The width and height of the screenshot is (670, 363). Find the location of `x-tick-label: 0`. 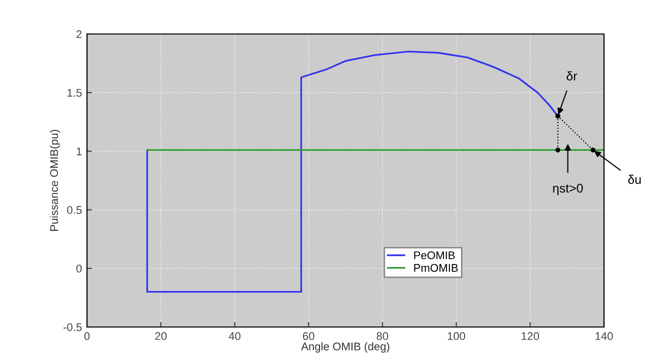

x-tick-label: 0 is located at coordinates (87, 336).